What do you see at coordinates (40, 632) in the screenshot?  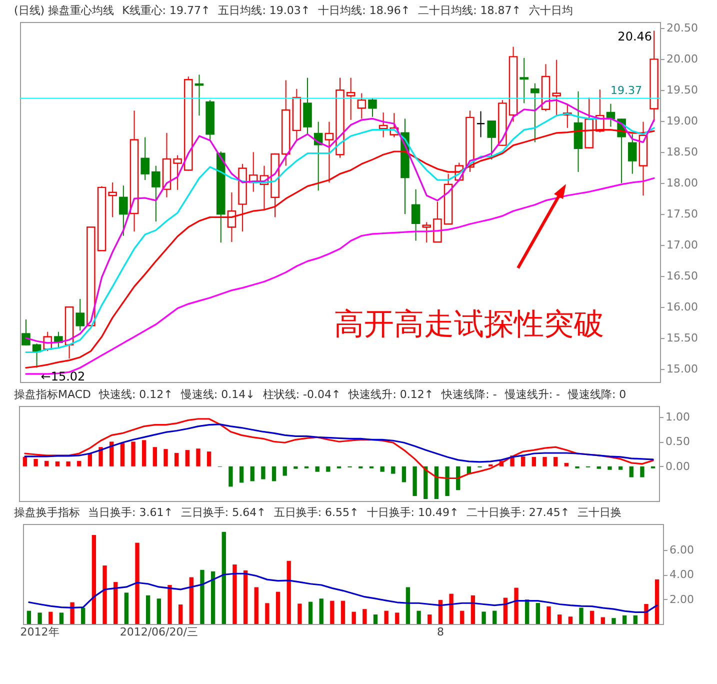 I see `x-tick-label: 2012年` at bounding box center [40, 632].